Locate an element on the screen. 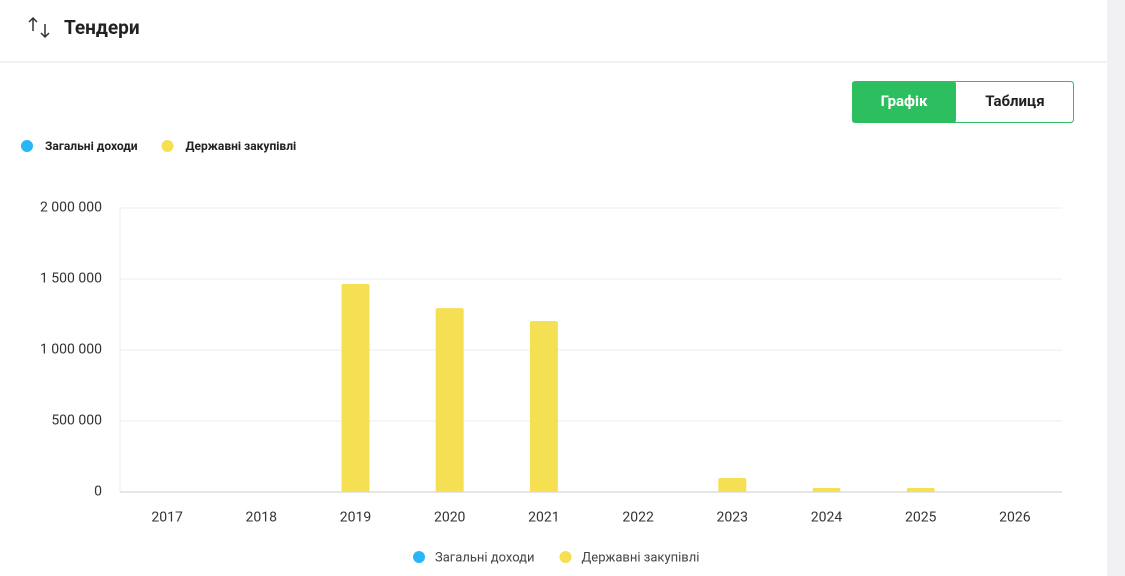 This screenshot has width=1125, height=576. tab-active is located at coordinates (904, 102).